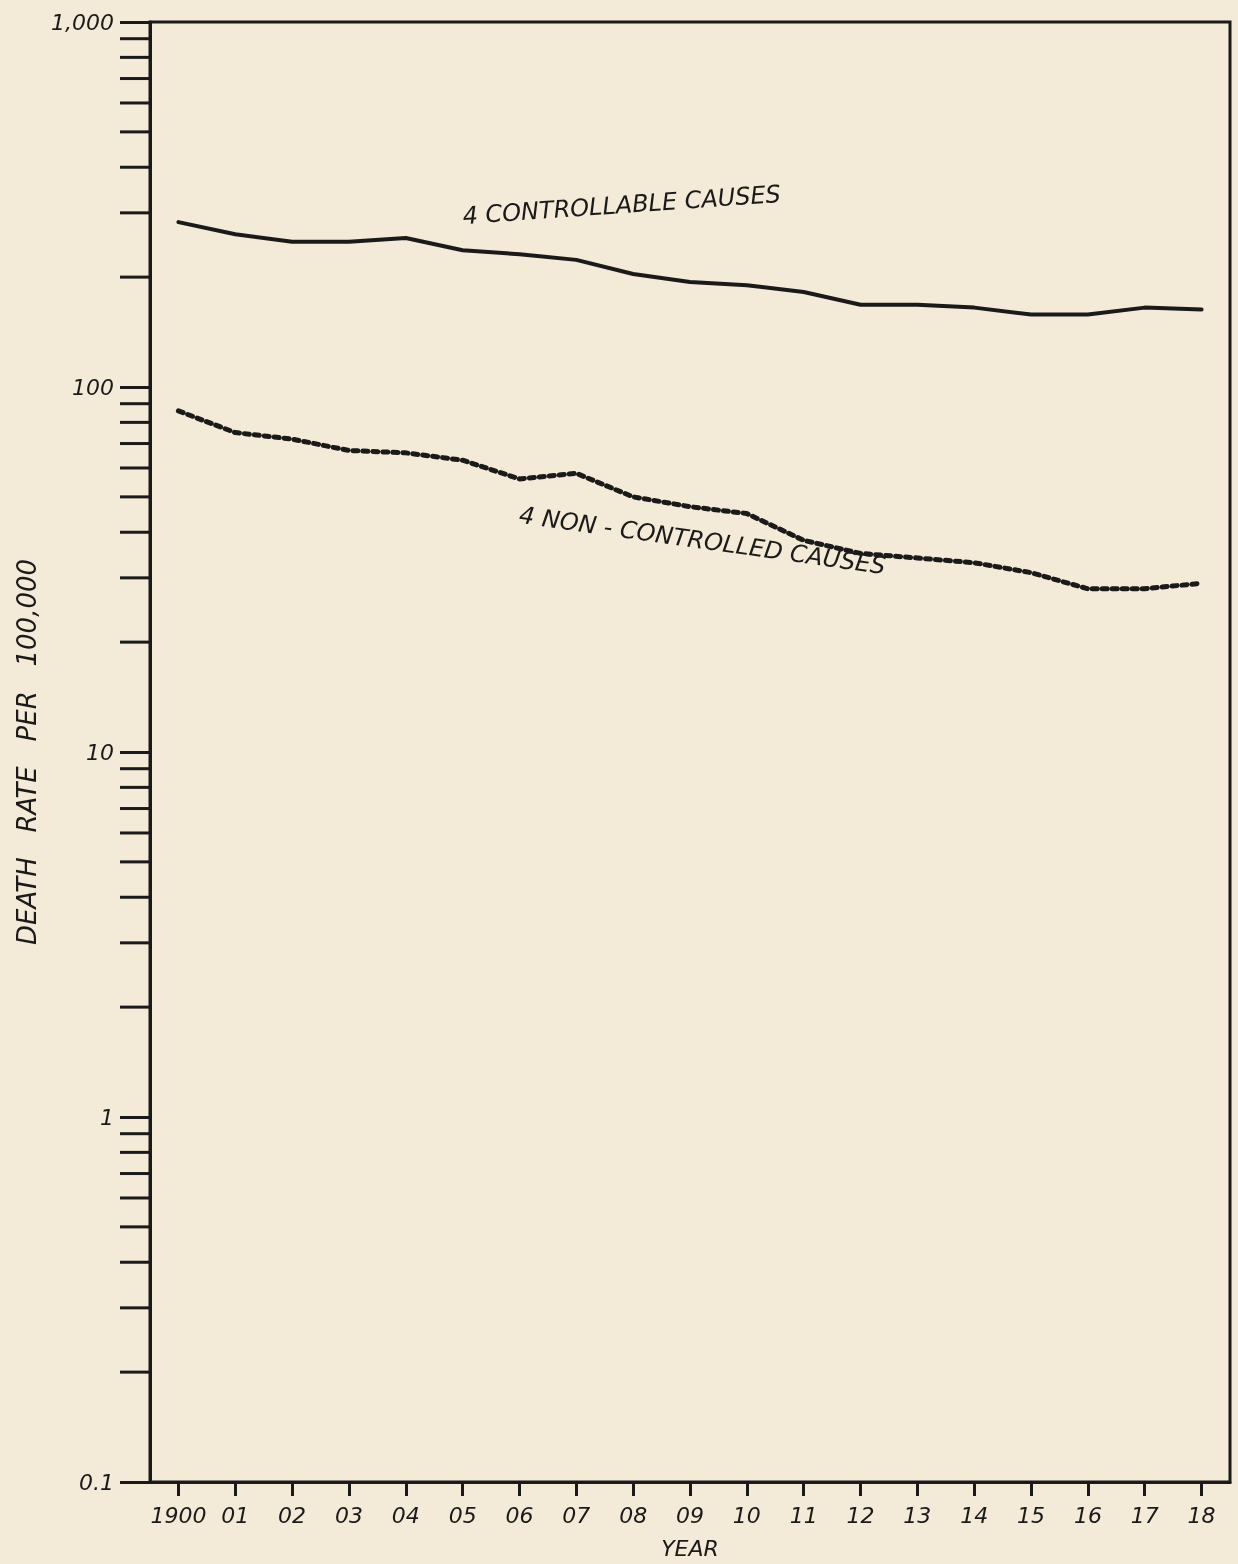 The height and width of the screenshot is (1564, 1238). I want to click on x-tick-label: 11, so click(803, 1515).